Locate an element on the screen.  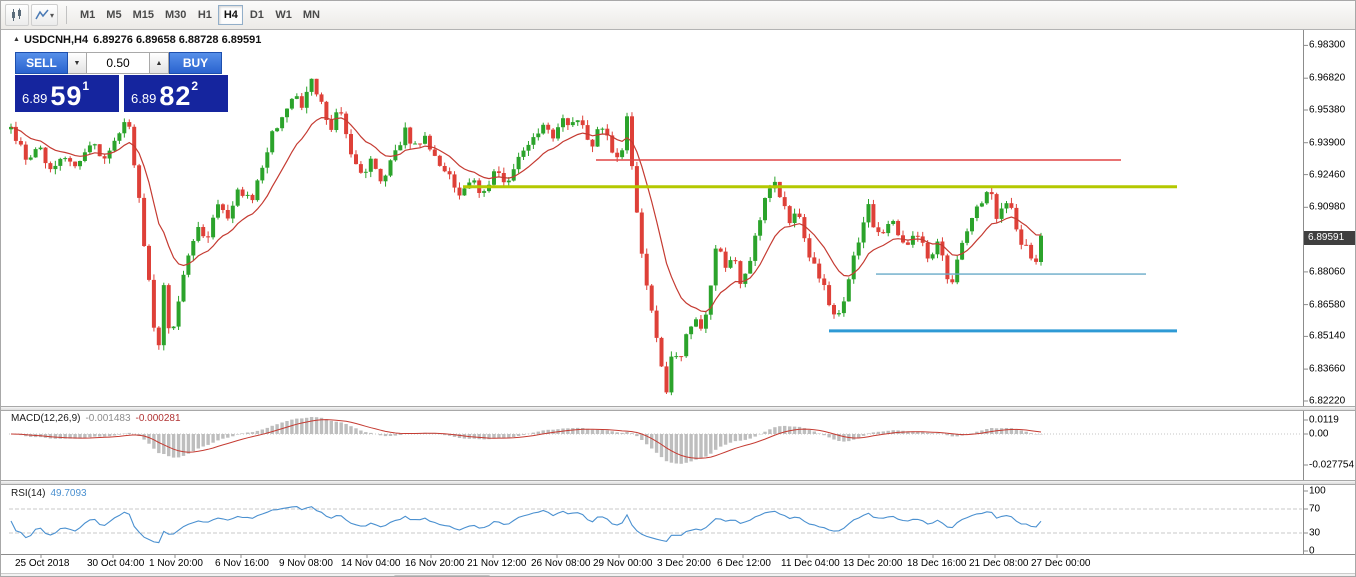
timeframe-button-mn: MN is located at coordinates (311, 15).